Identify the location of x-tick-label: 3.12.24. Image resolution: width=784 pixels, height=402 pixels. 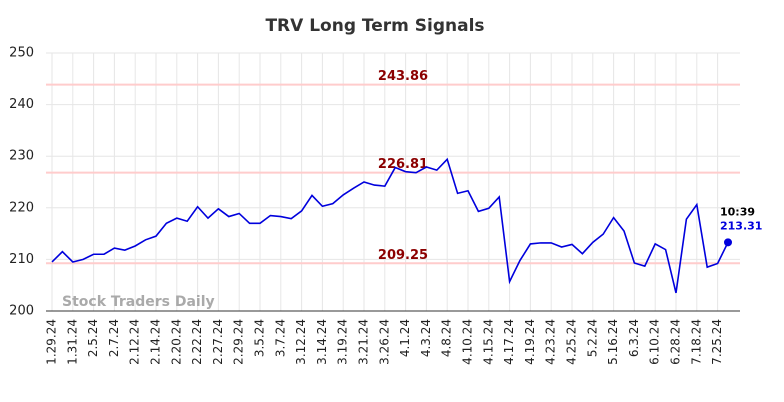
(301, 342).